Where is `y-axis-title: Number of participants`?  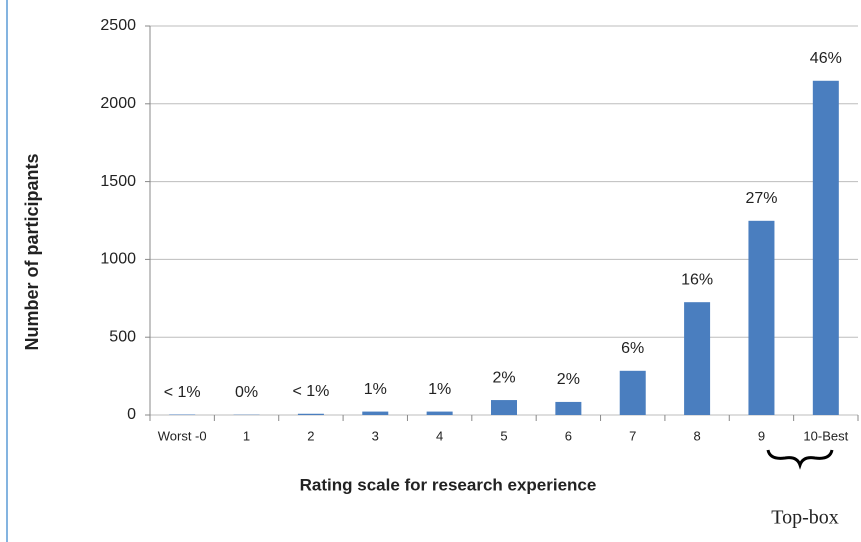
y-axis-title: Number of participants is located at coordinates (32, 251).